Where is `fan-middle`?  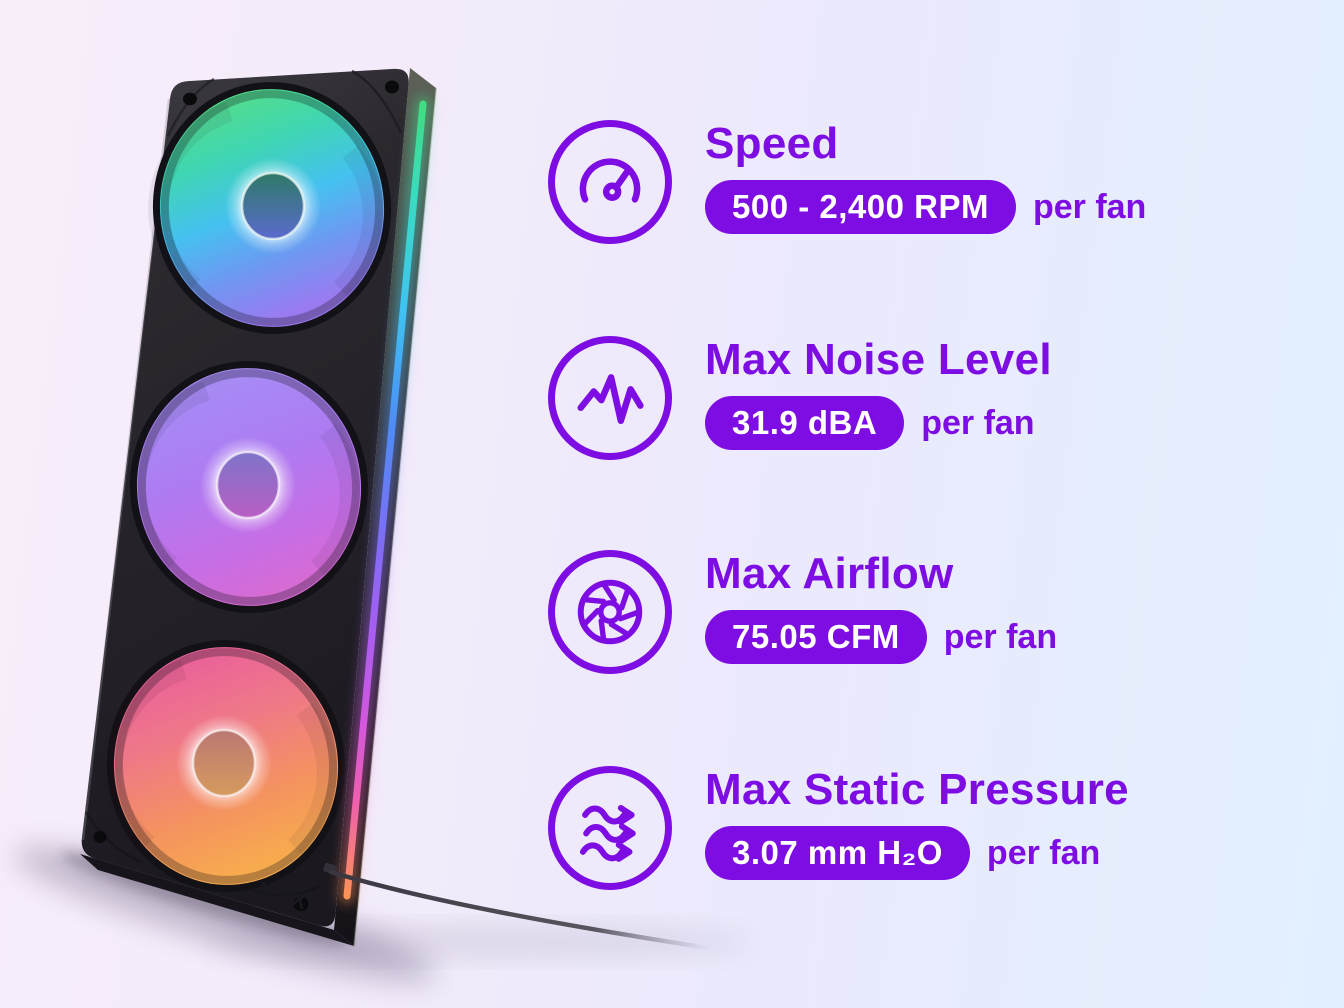
fan-middle is located at coordinates (247, 487).